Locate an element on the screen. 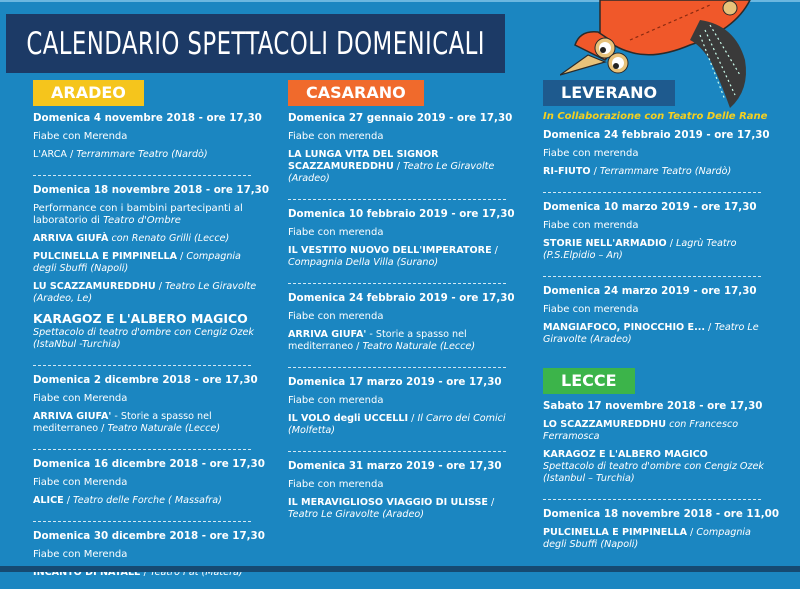 The width and height of the screenshot is (800, 589). show-separator: L'ARCA / is located at coordinates (55, 154).